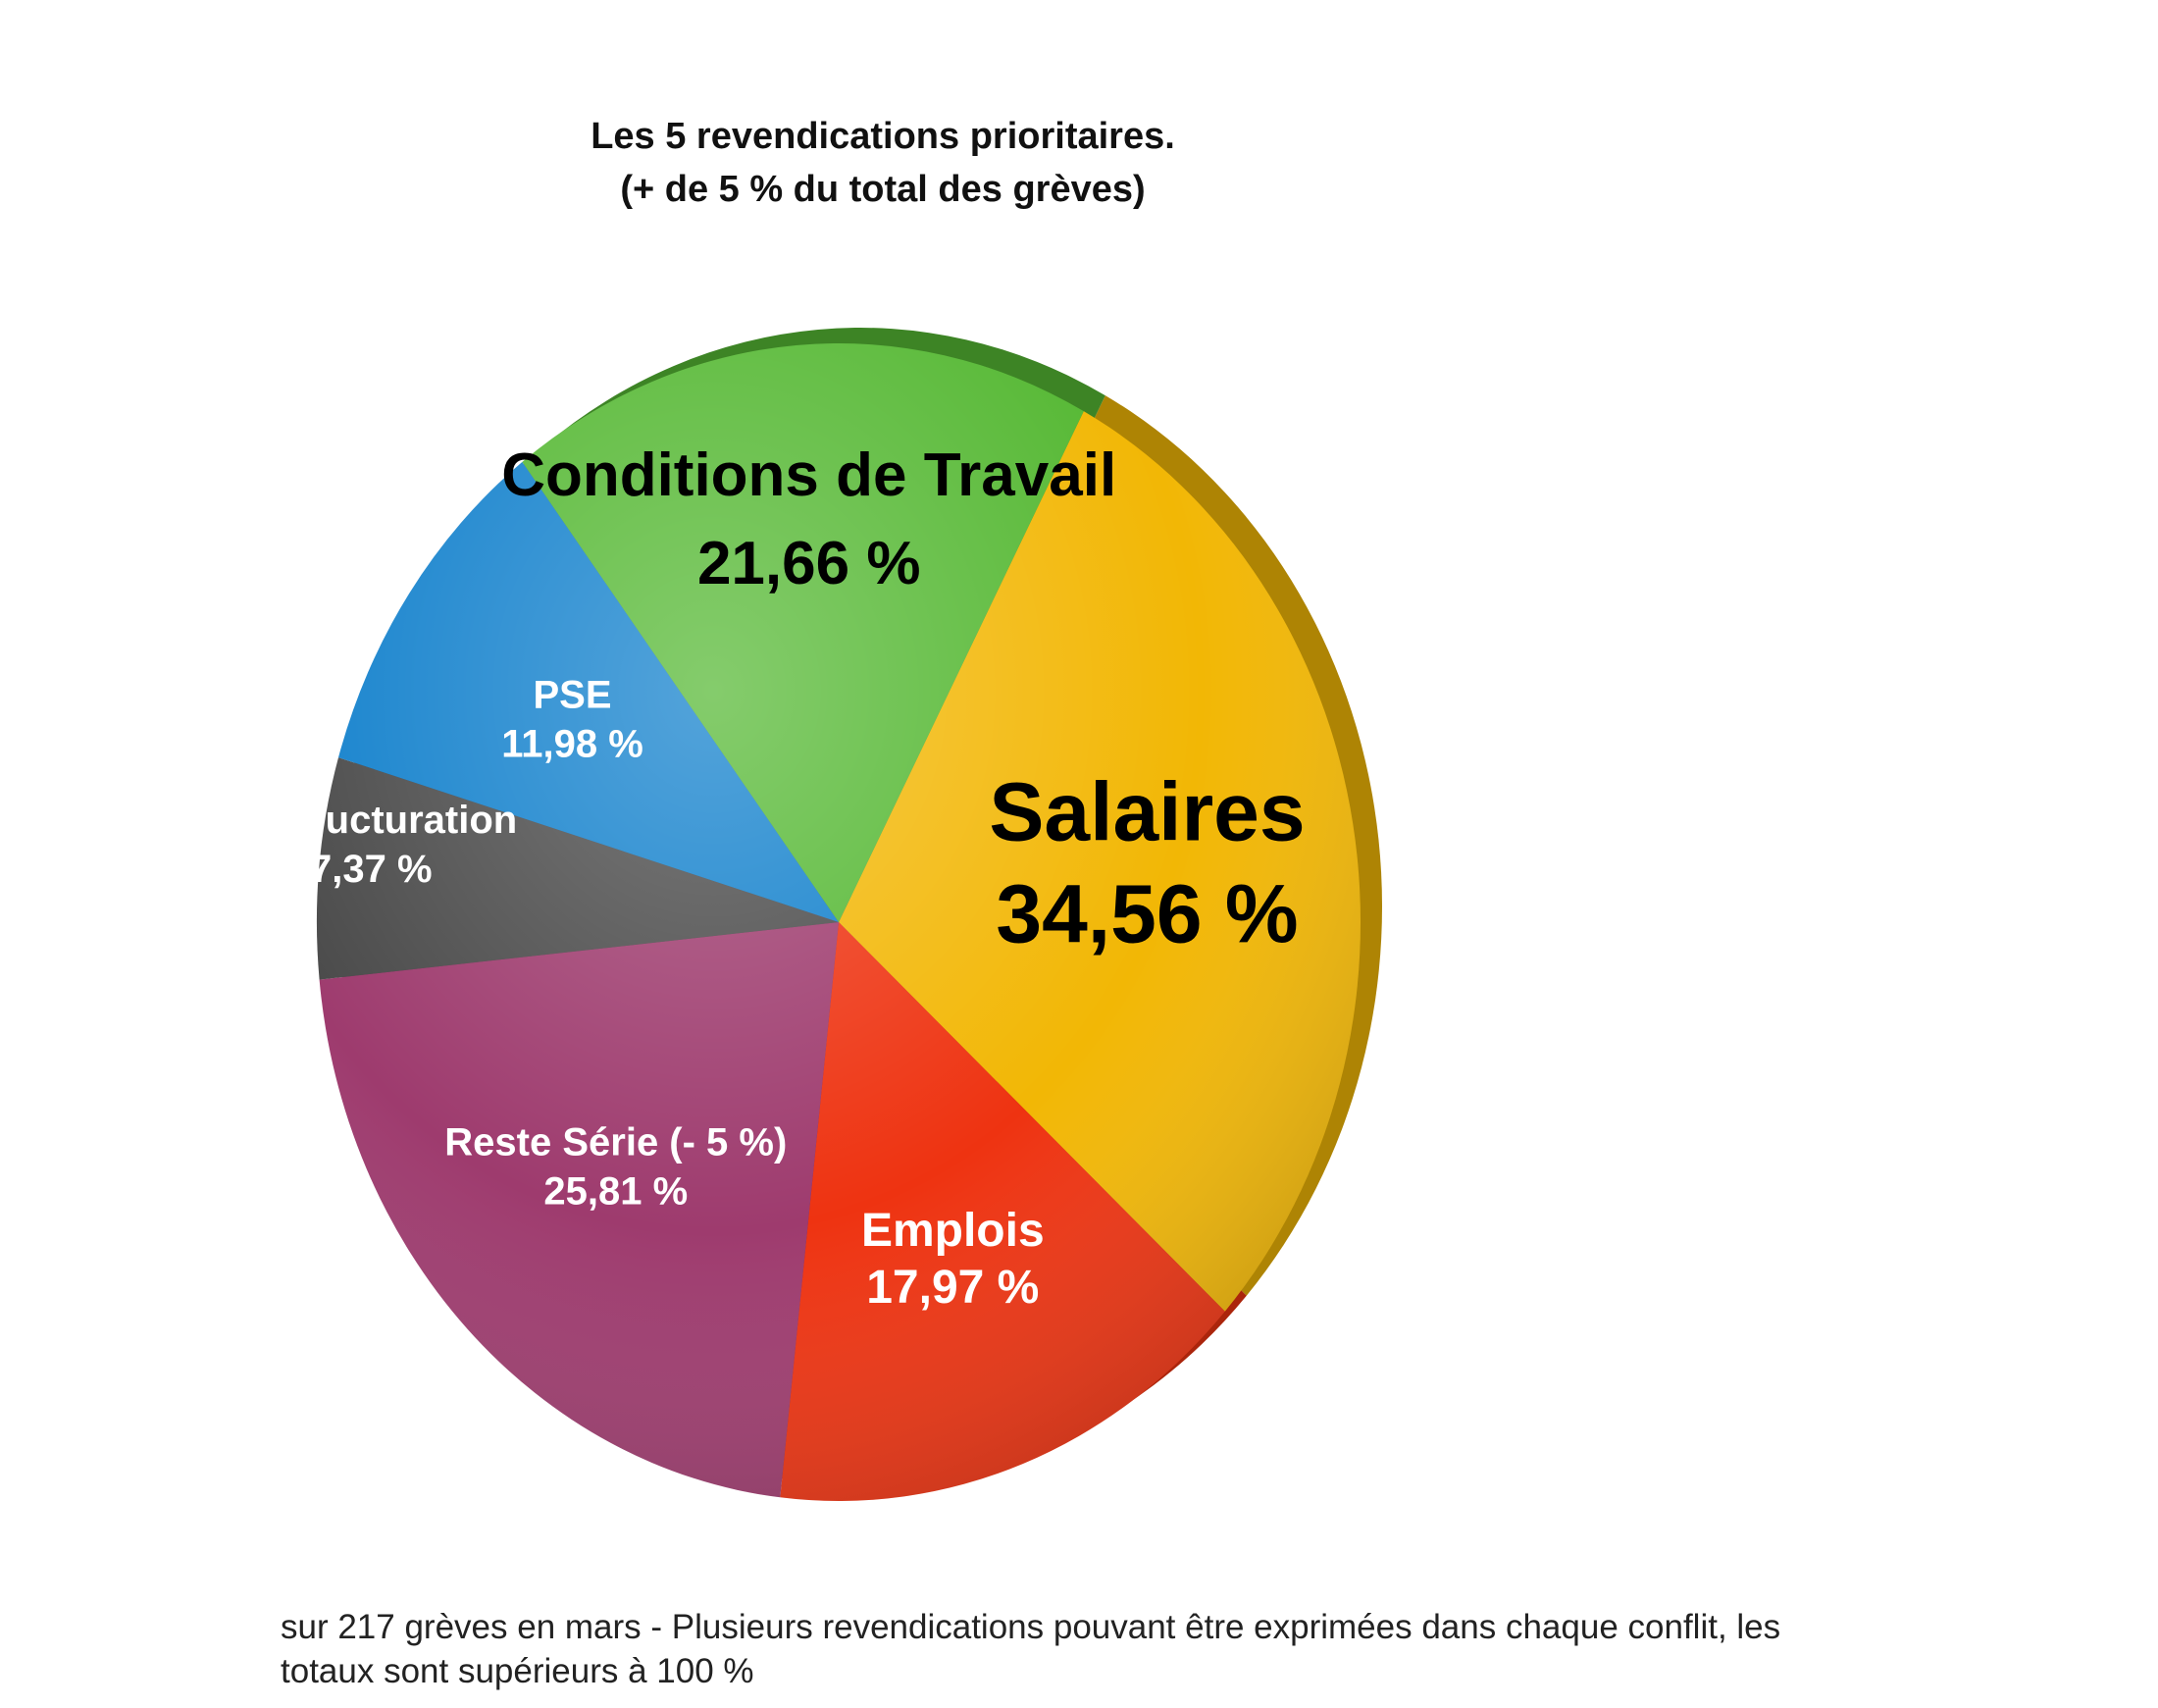 This screenshot has width=2158, height=1708. I want to click on slice-label-pse: PSE, so click(572, 694).